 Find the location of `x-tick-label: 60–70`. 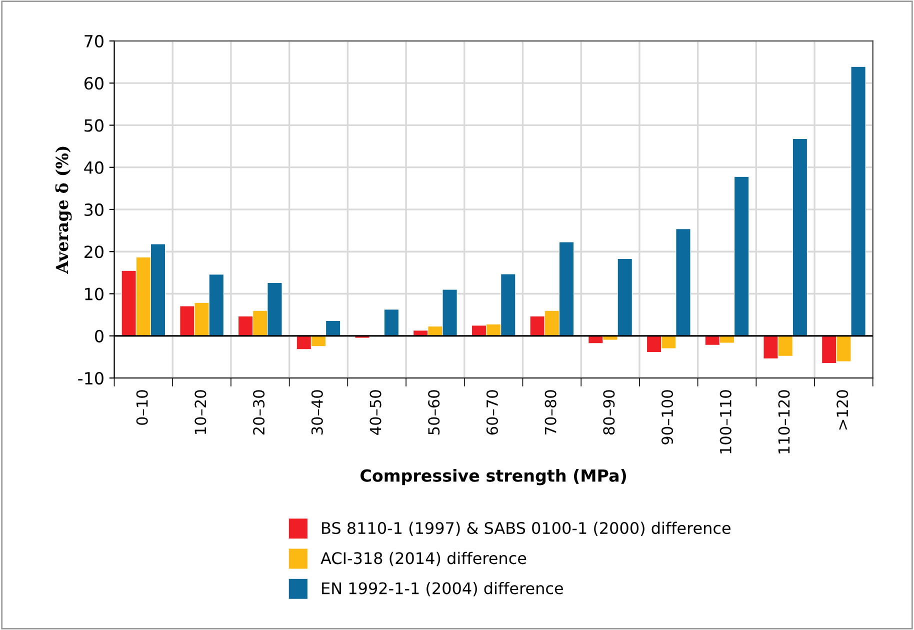

x-tick-label: 60–70 is located at coordinates (492, 412).